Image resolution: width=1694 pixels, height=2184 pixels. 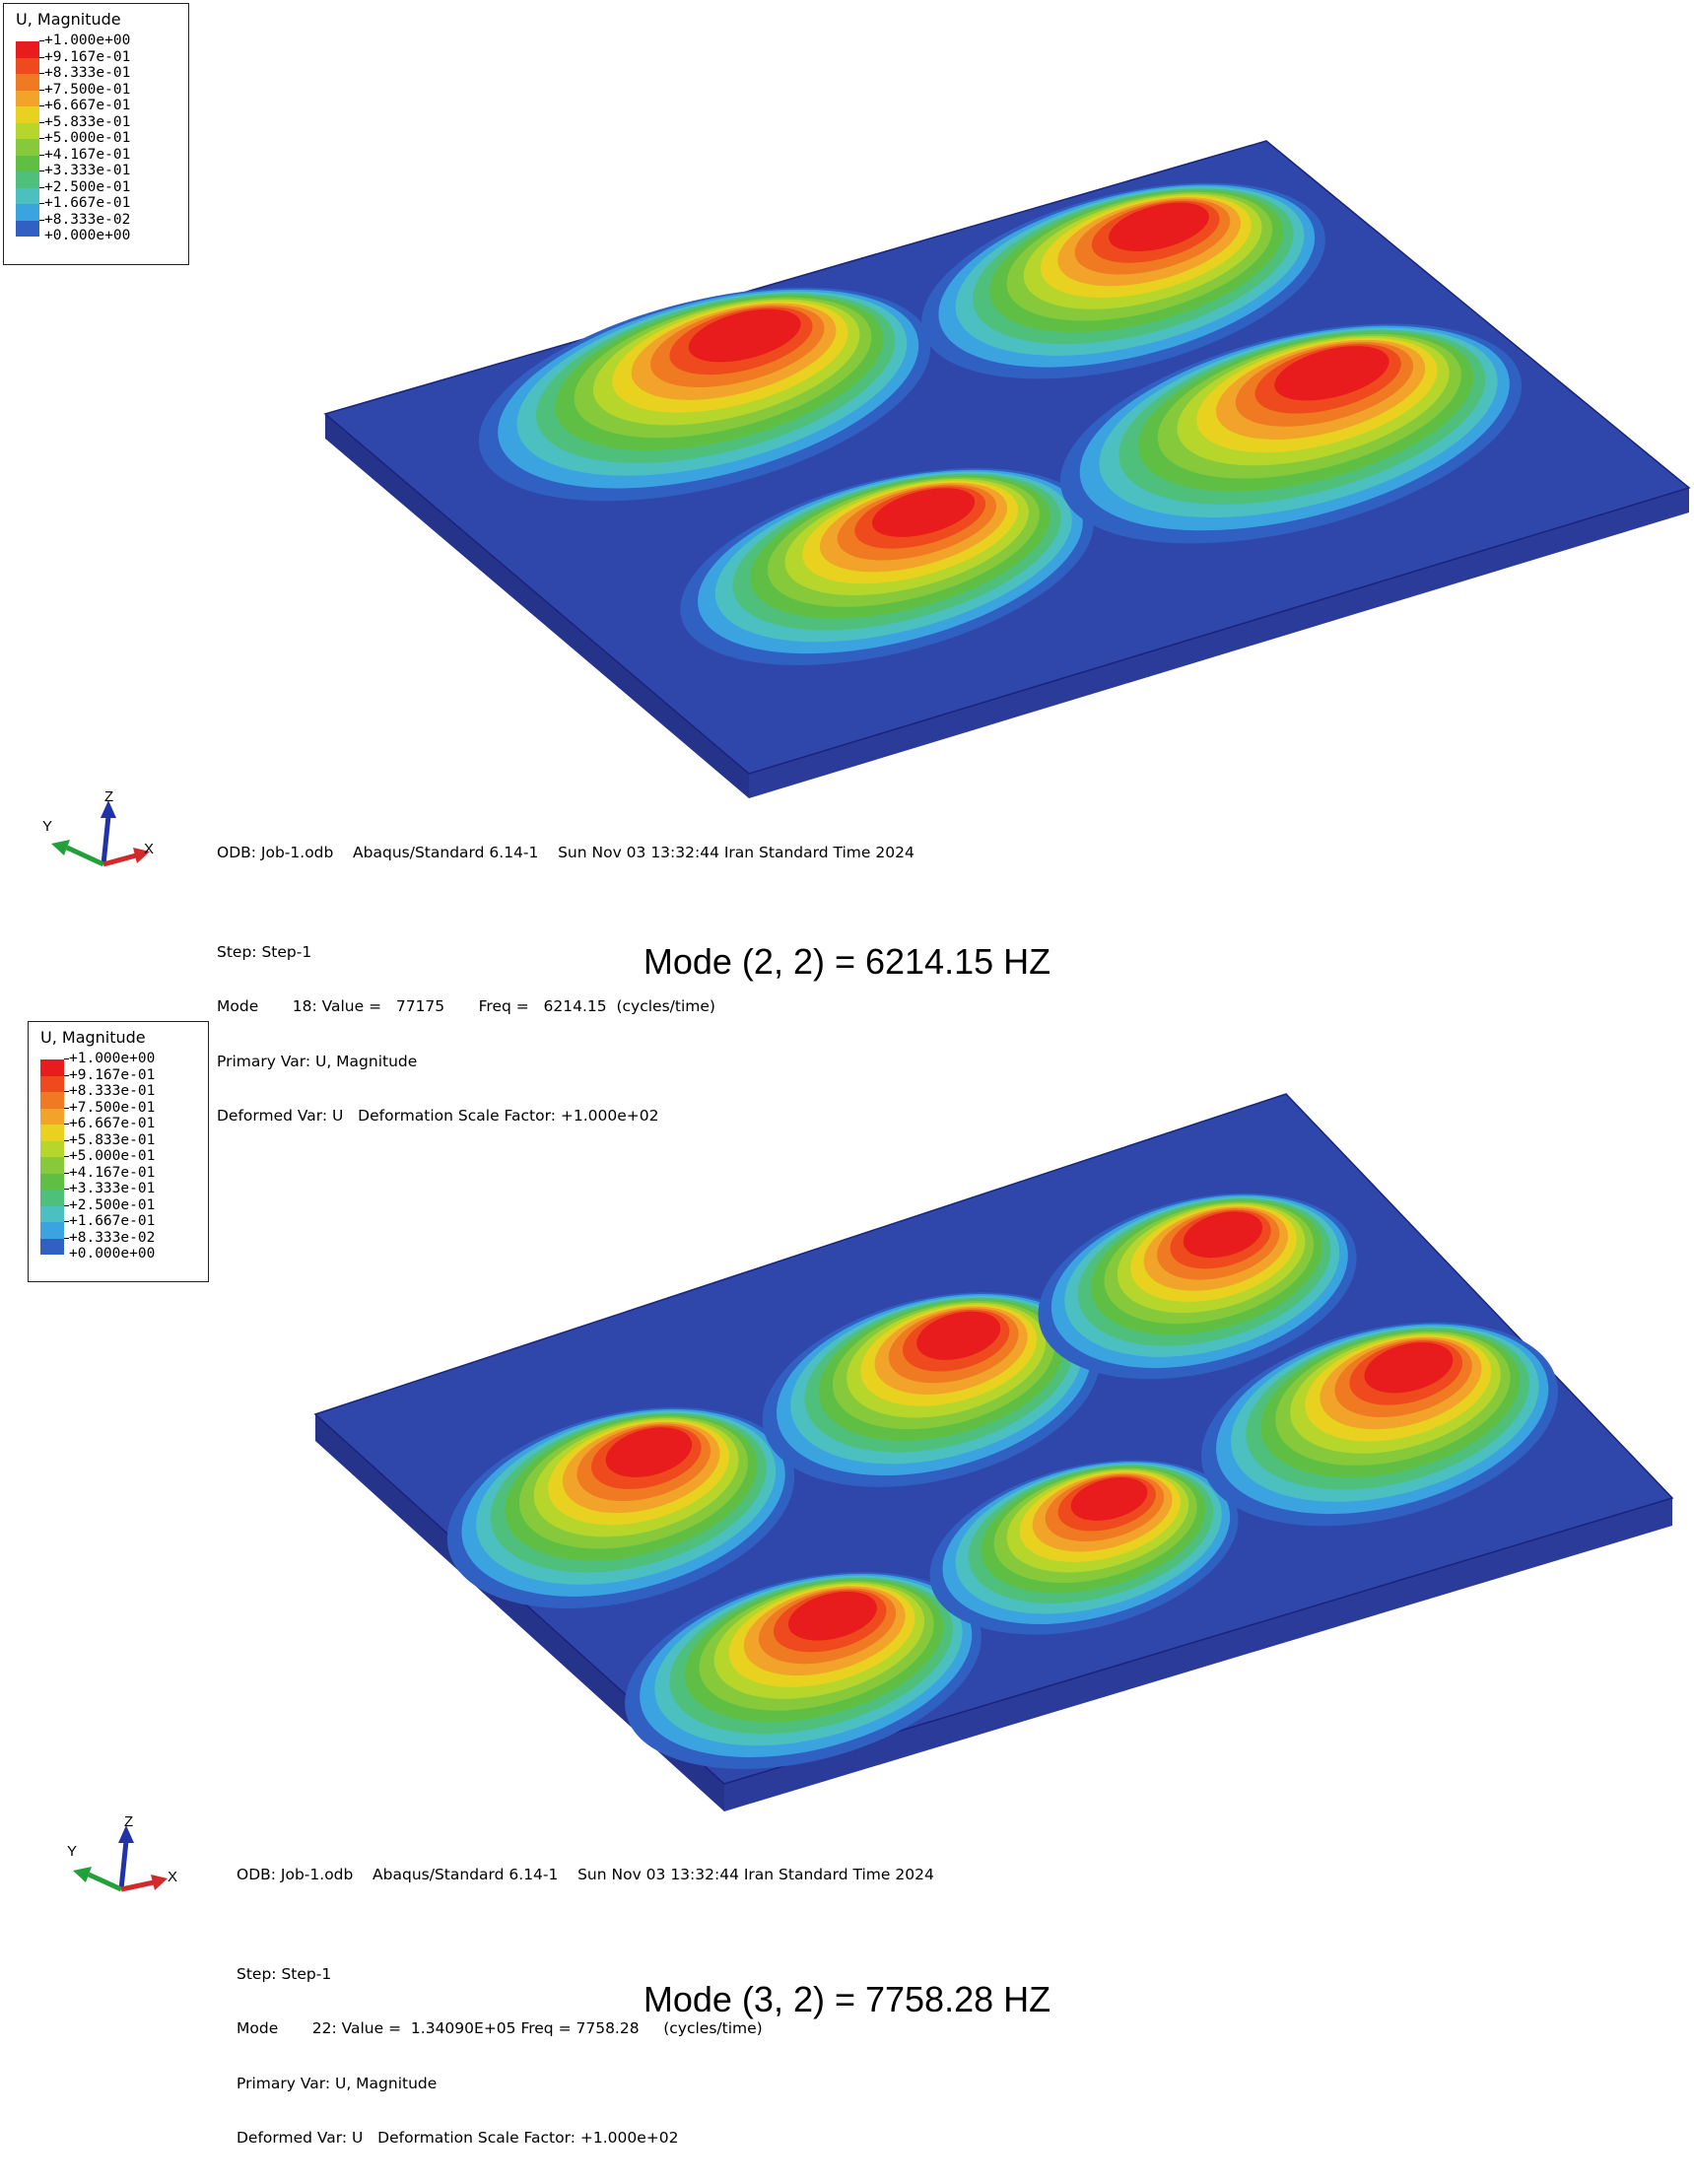 What do you see at coordinates (72, 1851) in the screenshot?
I see `y-axis-label: Y` at bounding box center [72, 1851].